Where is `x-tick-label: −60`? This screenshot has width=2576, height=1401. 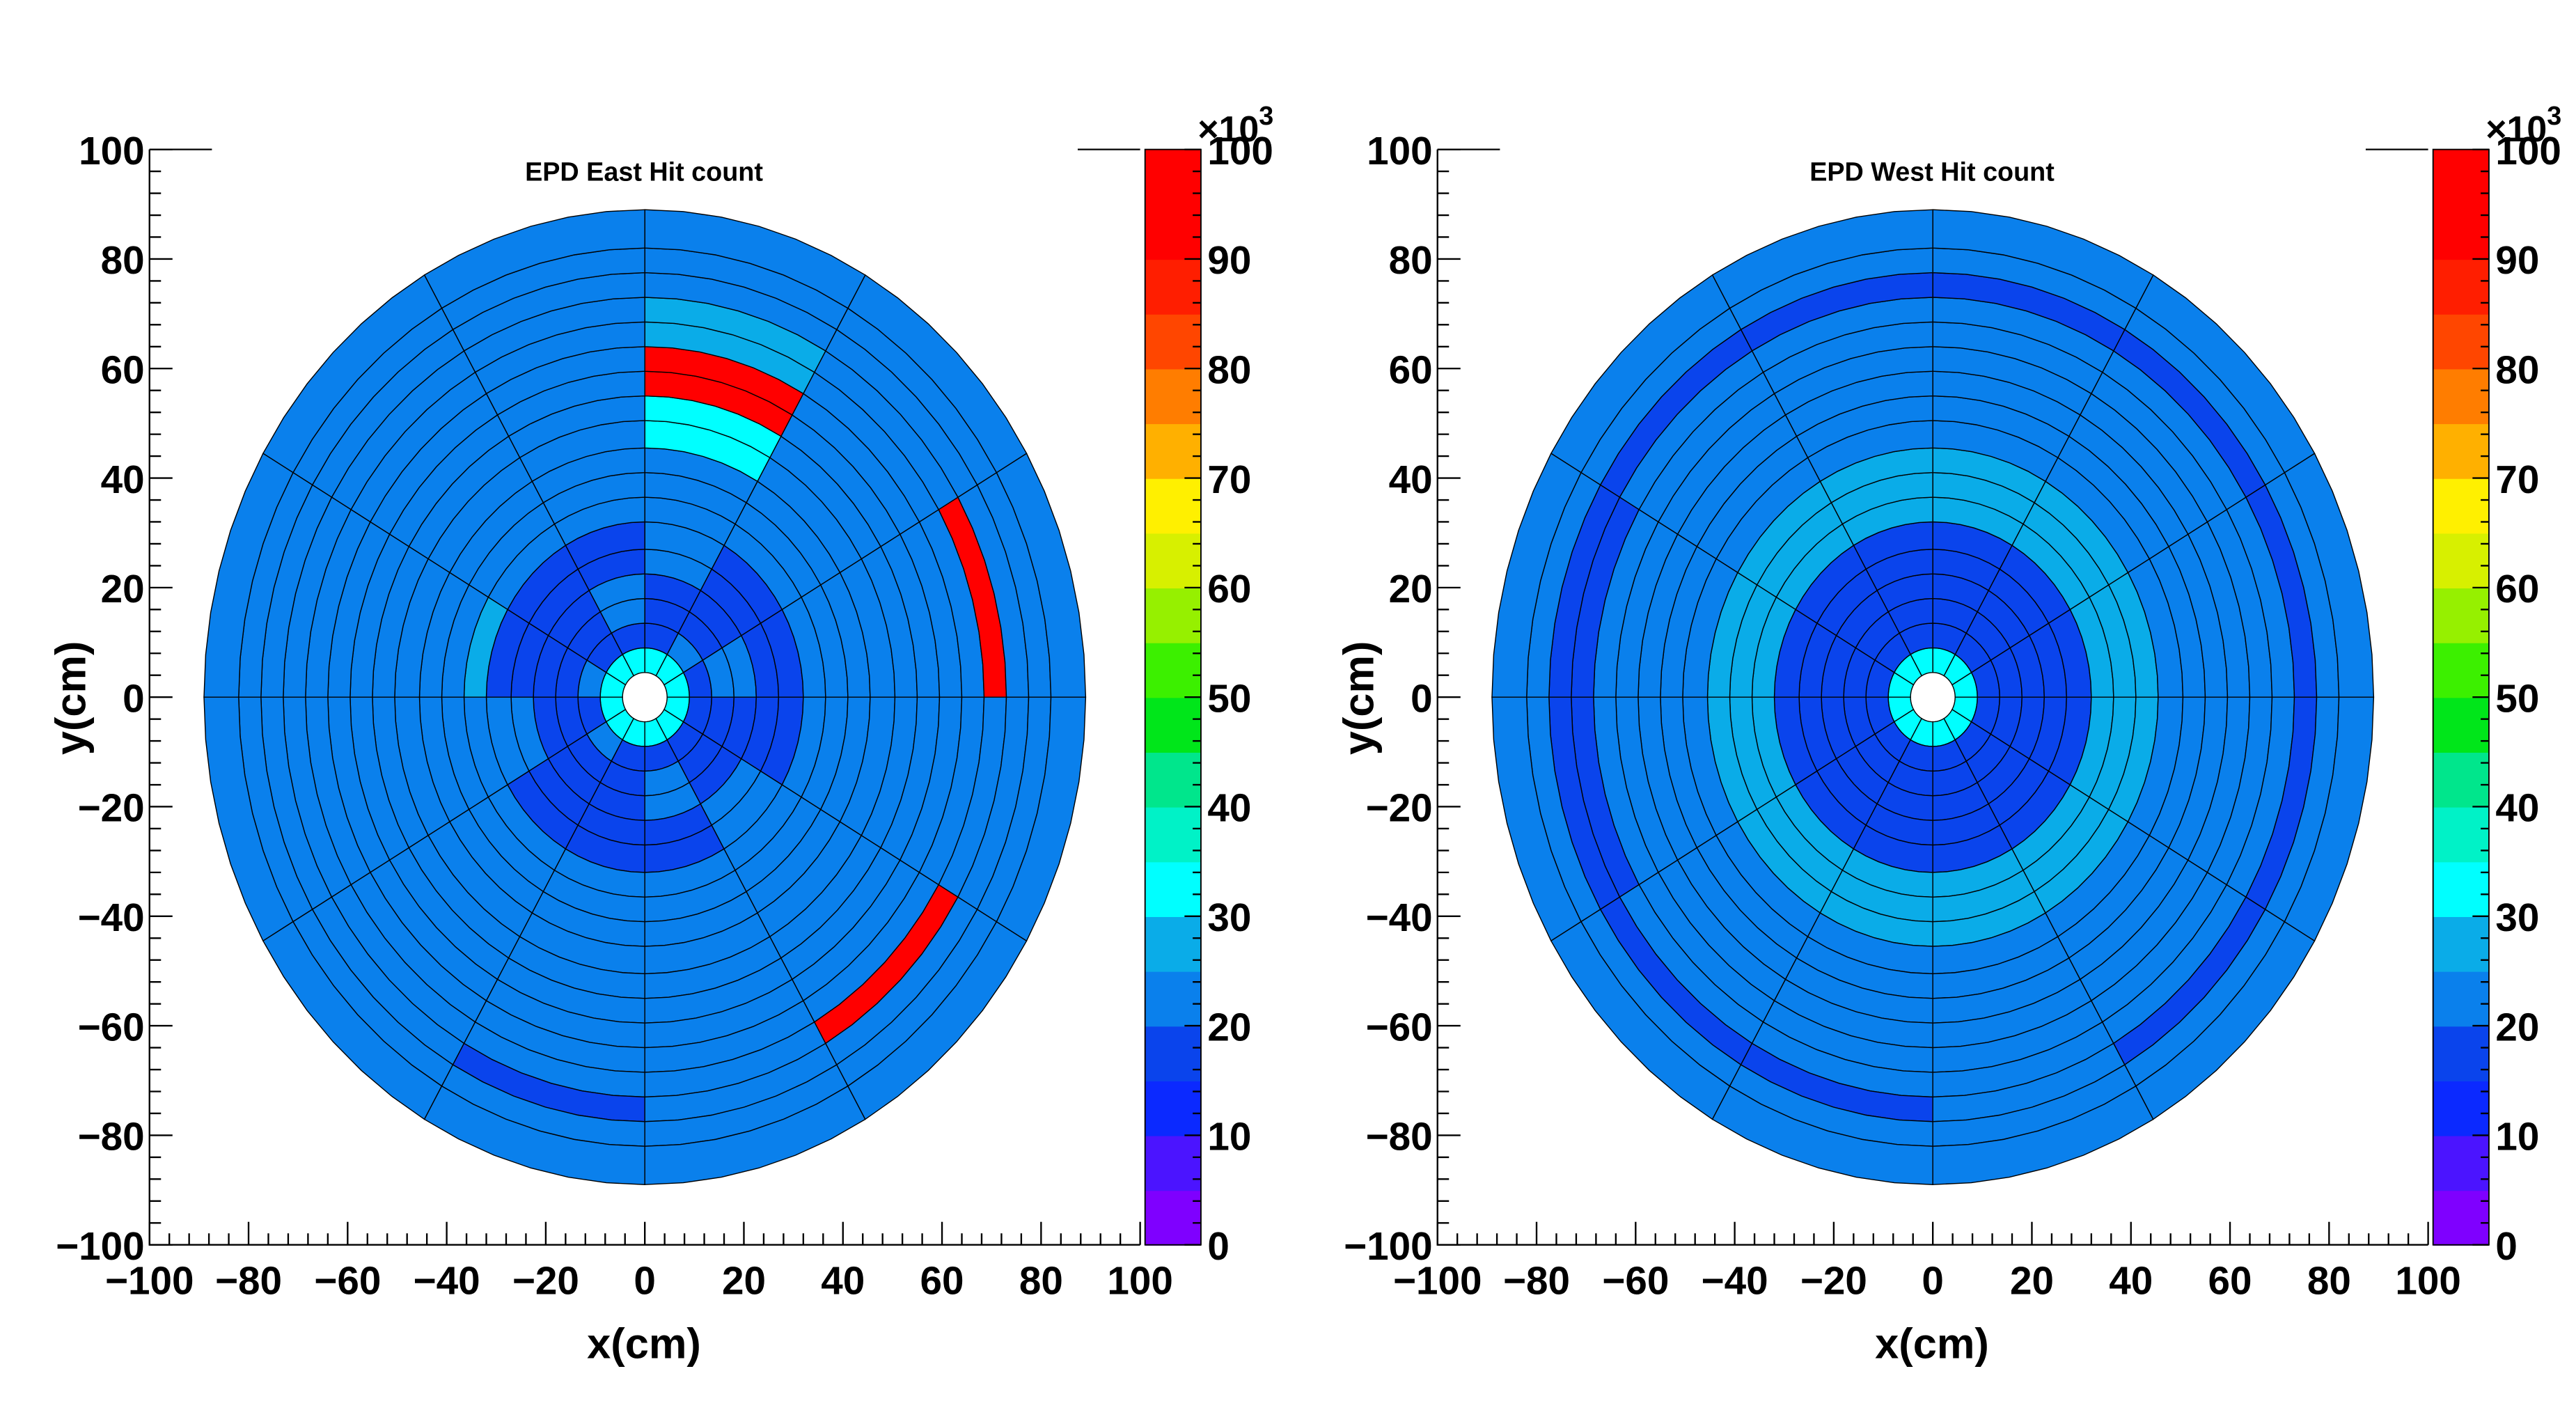 x-tick-label: −60 is located at coordinates (347, 1281).